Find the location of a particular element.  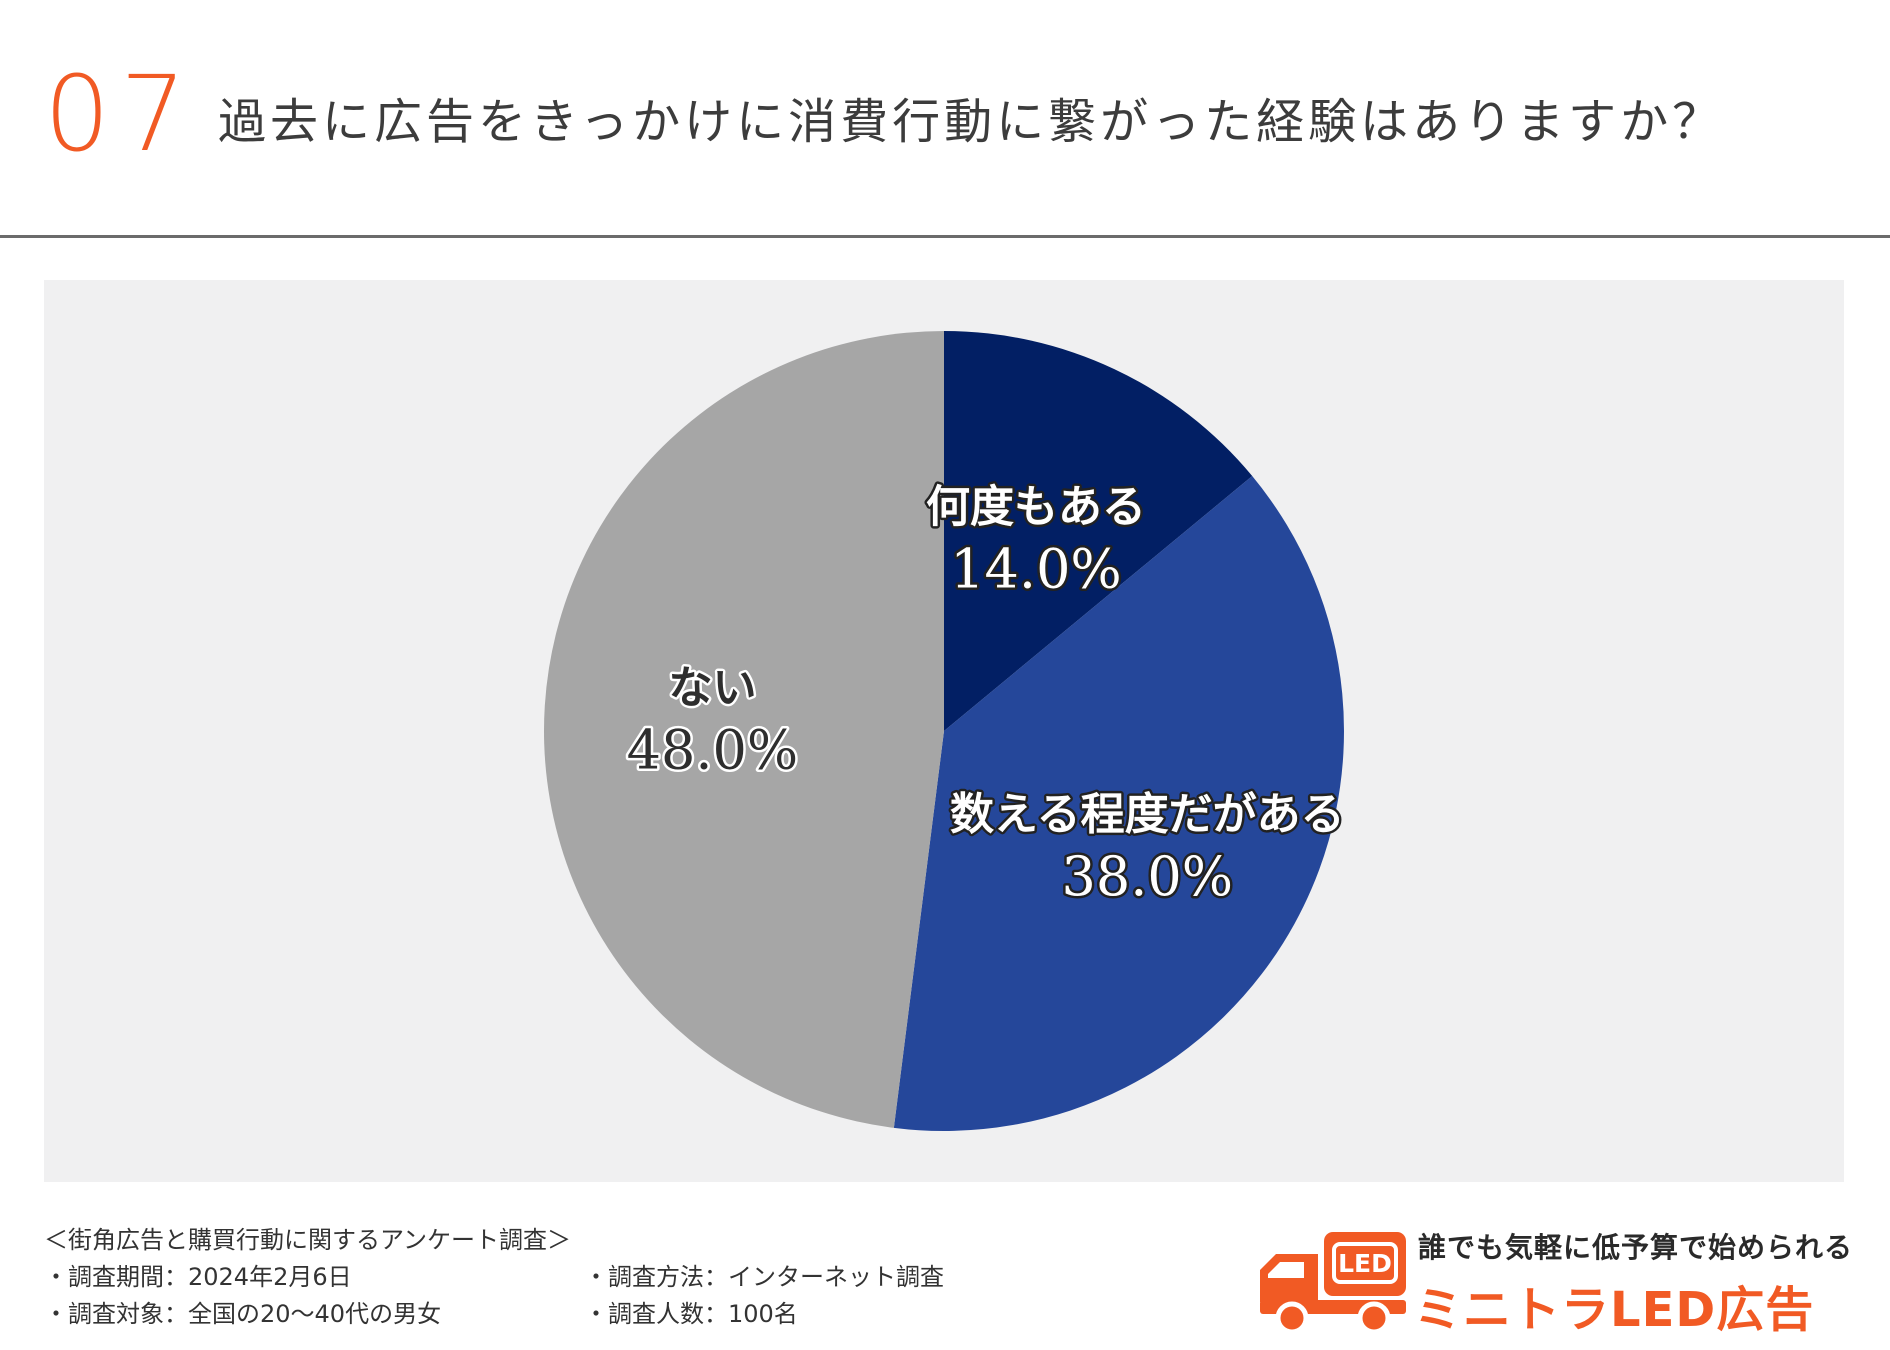

slice-value-2: 38.0% is located at coordinates (1148, 876).